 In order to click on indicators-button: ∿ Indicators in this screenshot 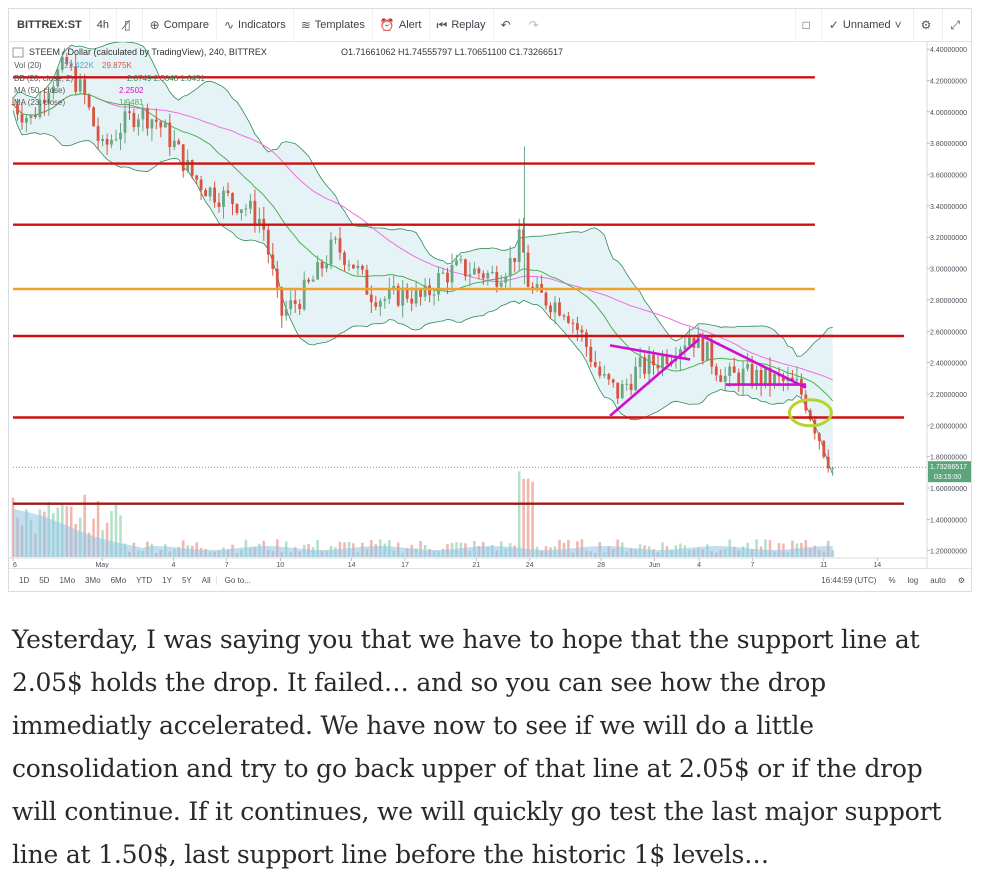, I will do `click(255, 25)`.